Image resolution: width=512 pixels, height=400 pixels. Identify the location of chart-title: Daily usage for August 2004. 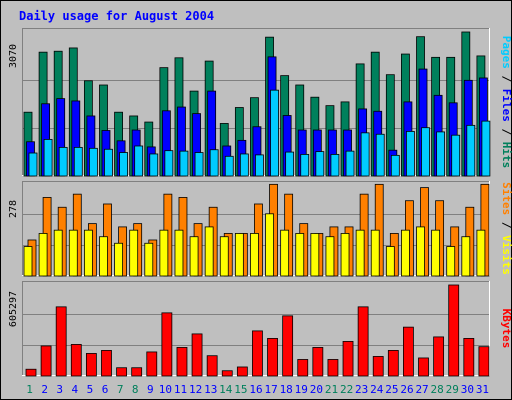
(116, 16).